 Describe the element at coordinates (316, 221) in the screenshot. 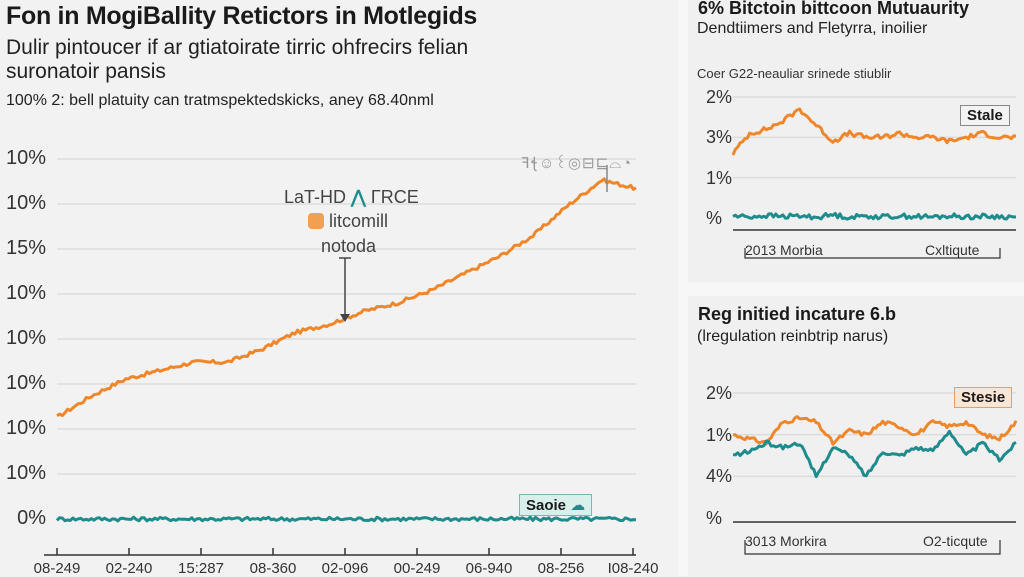

I see `bitcoin-coin-icon` at that location.